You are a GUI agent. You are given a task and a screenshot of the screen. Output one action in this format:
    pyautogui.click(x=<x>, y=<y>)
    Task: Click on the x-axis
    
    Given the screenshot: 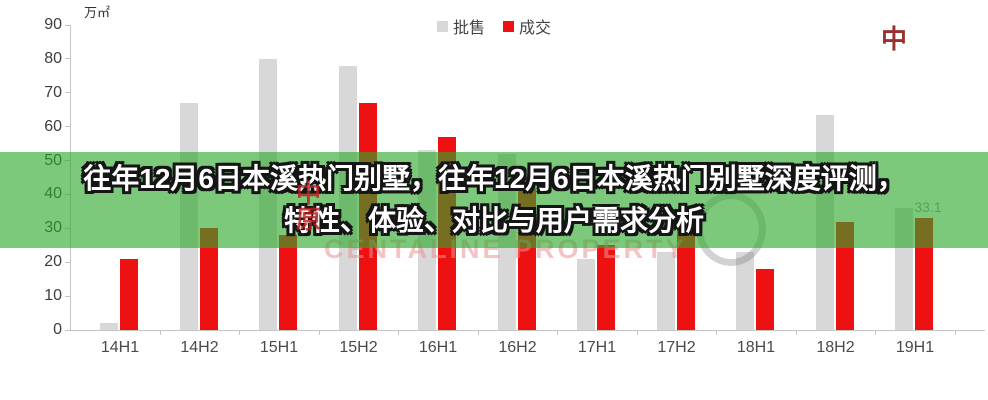 What is the action you would take?
    pyautogui.click(x=527, y=330)
    